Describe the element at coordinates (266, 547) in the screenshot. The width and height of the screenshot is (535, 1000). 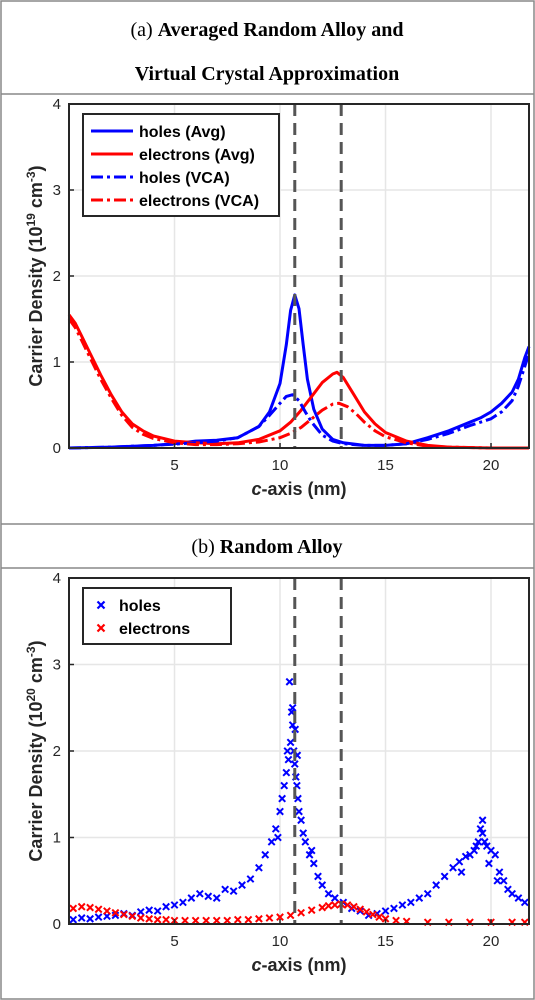
I see `panel-b-title: (b) Random Alloy` at that location.